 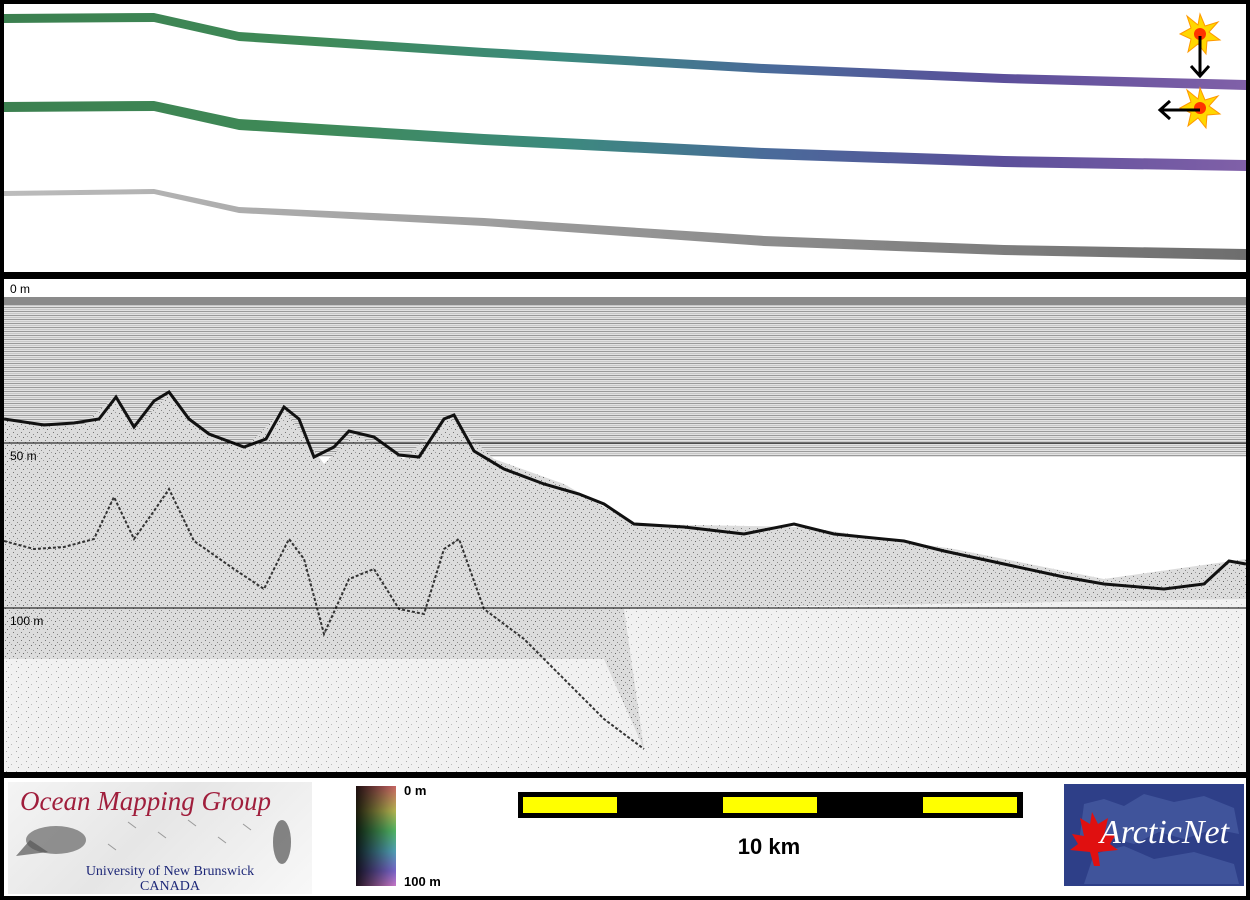 I want to click on arcticnet-logo: ArcticNet, so click(x=1154, y=835).